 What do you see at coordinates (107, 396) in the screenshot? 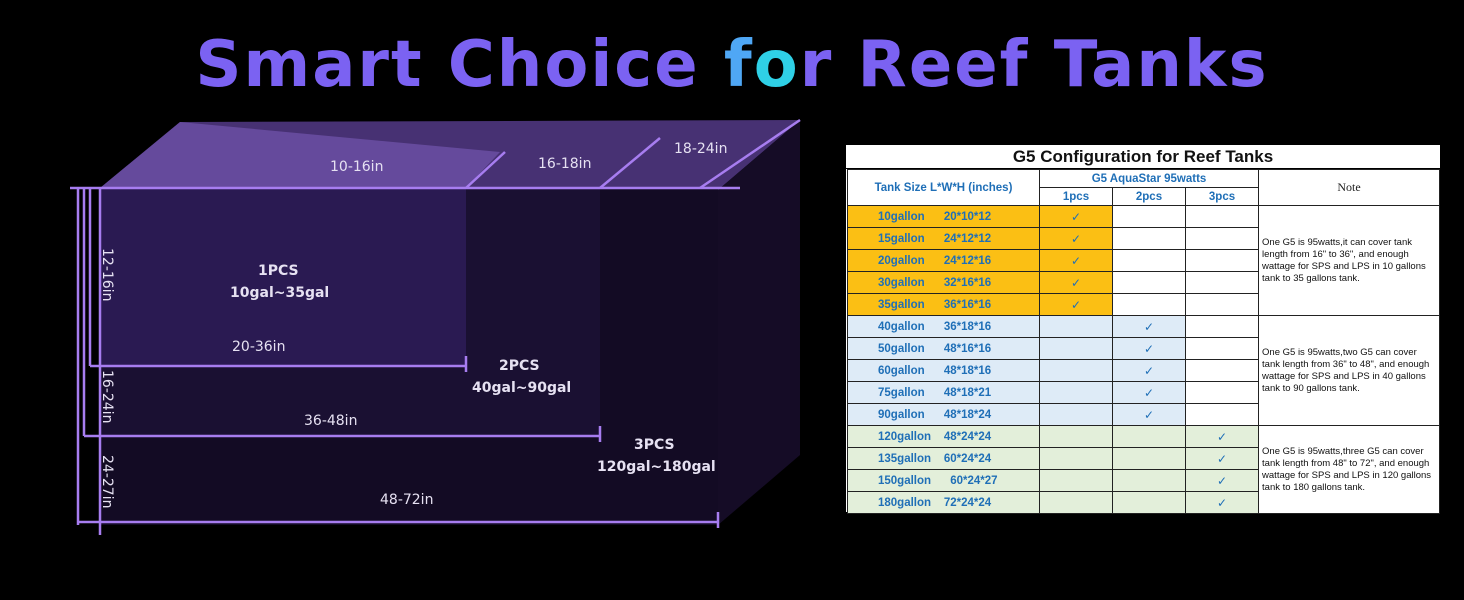
I see `height-dim-label-2: 16-24in` at bounding box center [107, 396].